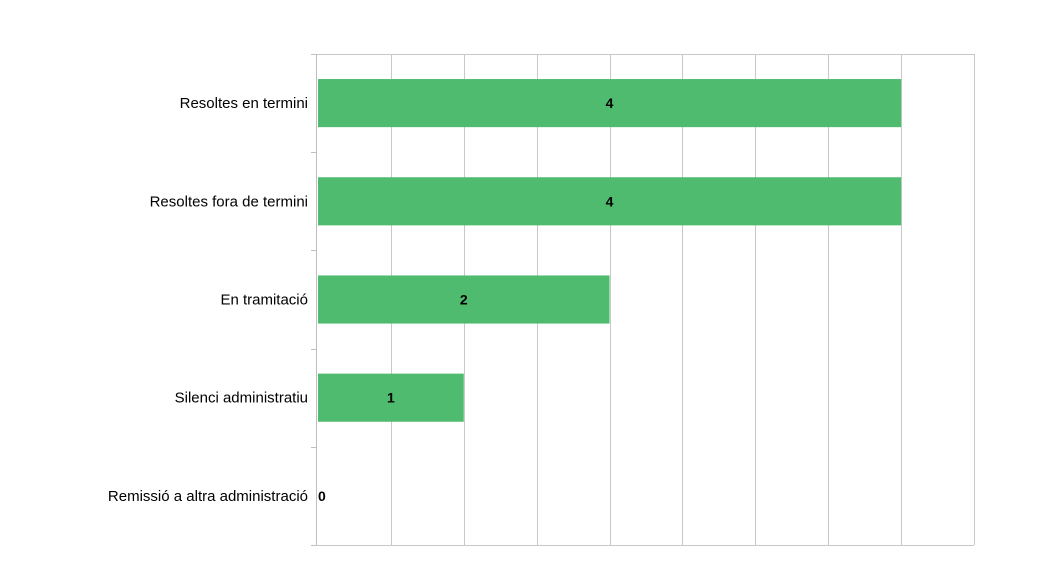 This screenshot has width=1045, height=587. I want to click on data-label-3: 1, so click(391, 398).